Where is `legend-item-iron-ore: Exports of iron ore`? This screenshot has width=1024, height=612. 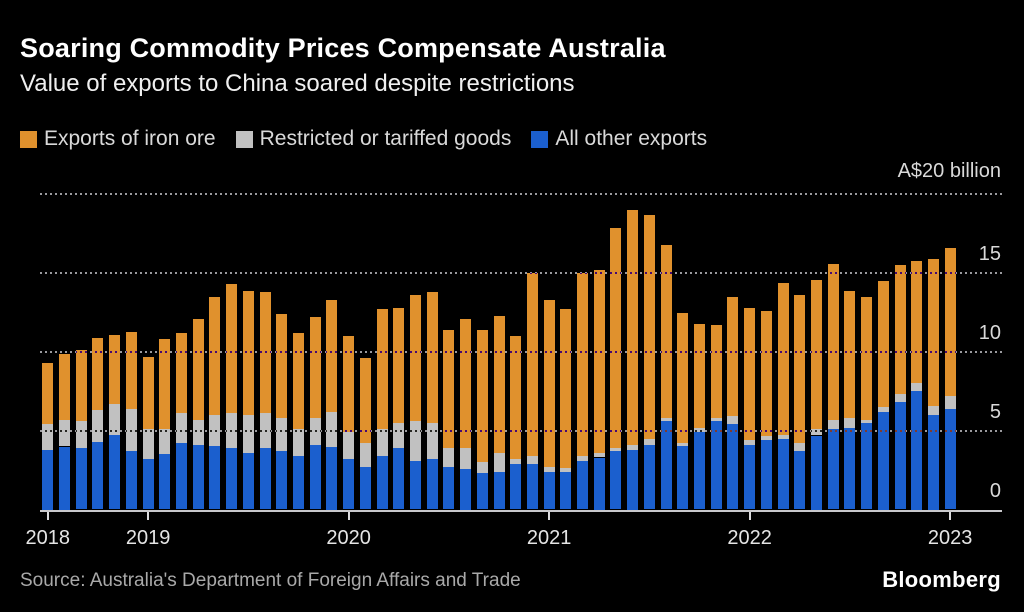 legend-item-iron-ore: Exports of iron ore is located at coordinates (118, 139).